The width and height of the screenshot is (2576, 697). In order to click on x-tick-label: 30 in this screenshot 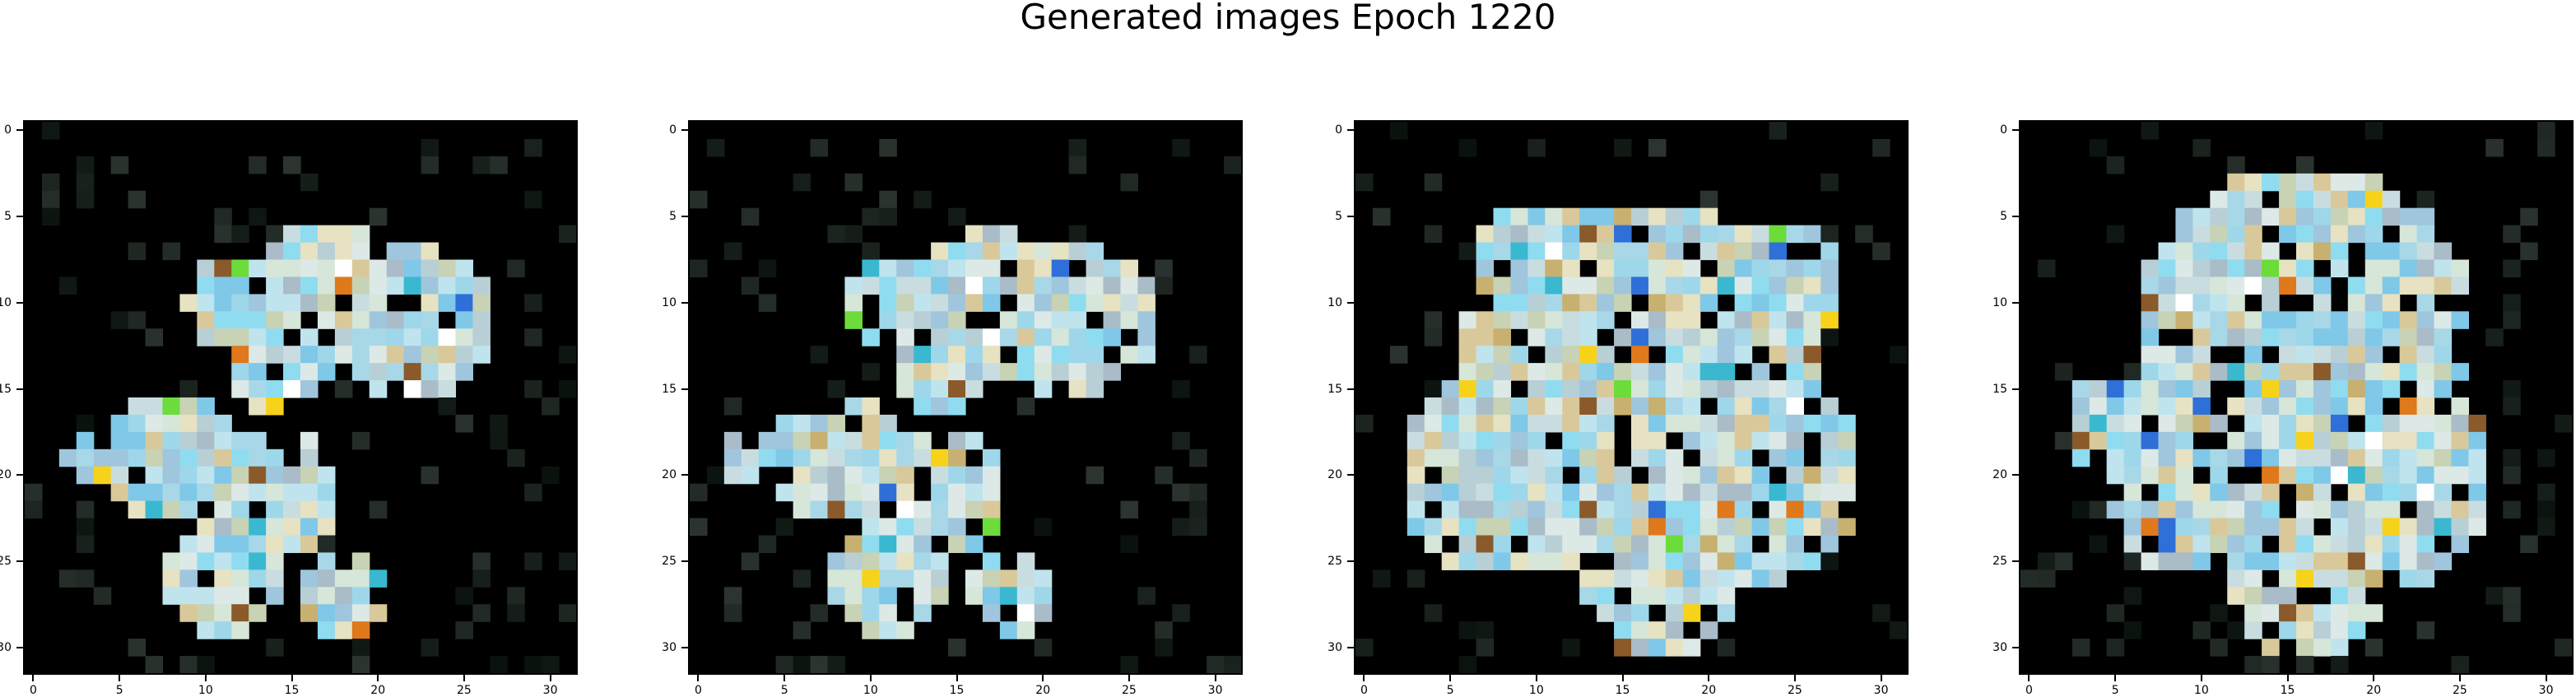, I will do `click(2546, 690)`.